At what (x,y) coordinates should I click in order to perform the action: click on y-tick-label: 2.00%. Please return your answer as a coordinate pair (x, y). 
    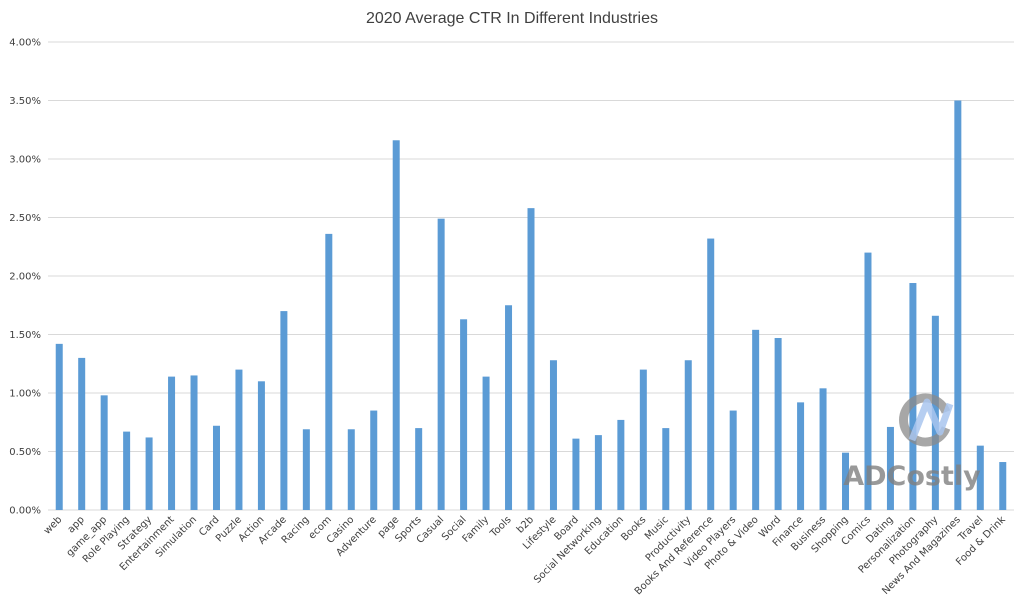
    Looking at the image, I should click on (25, 277).